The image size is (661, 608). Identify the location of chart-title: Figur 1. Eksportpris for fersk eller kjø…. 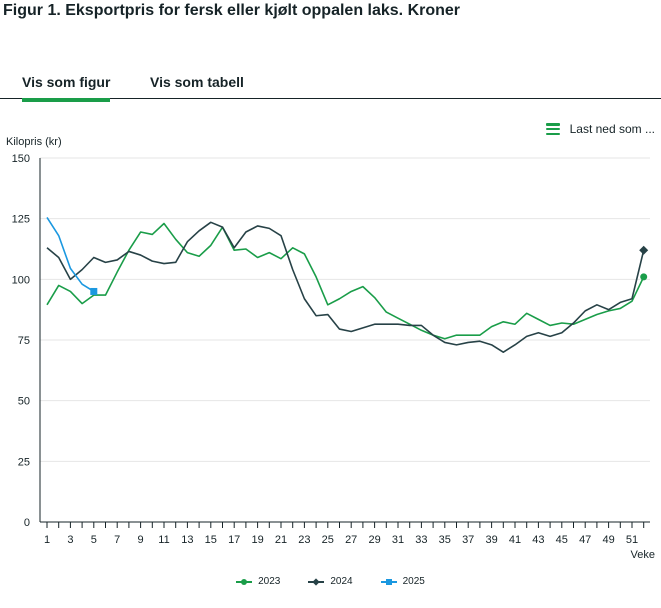
(232, 10).